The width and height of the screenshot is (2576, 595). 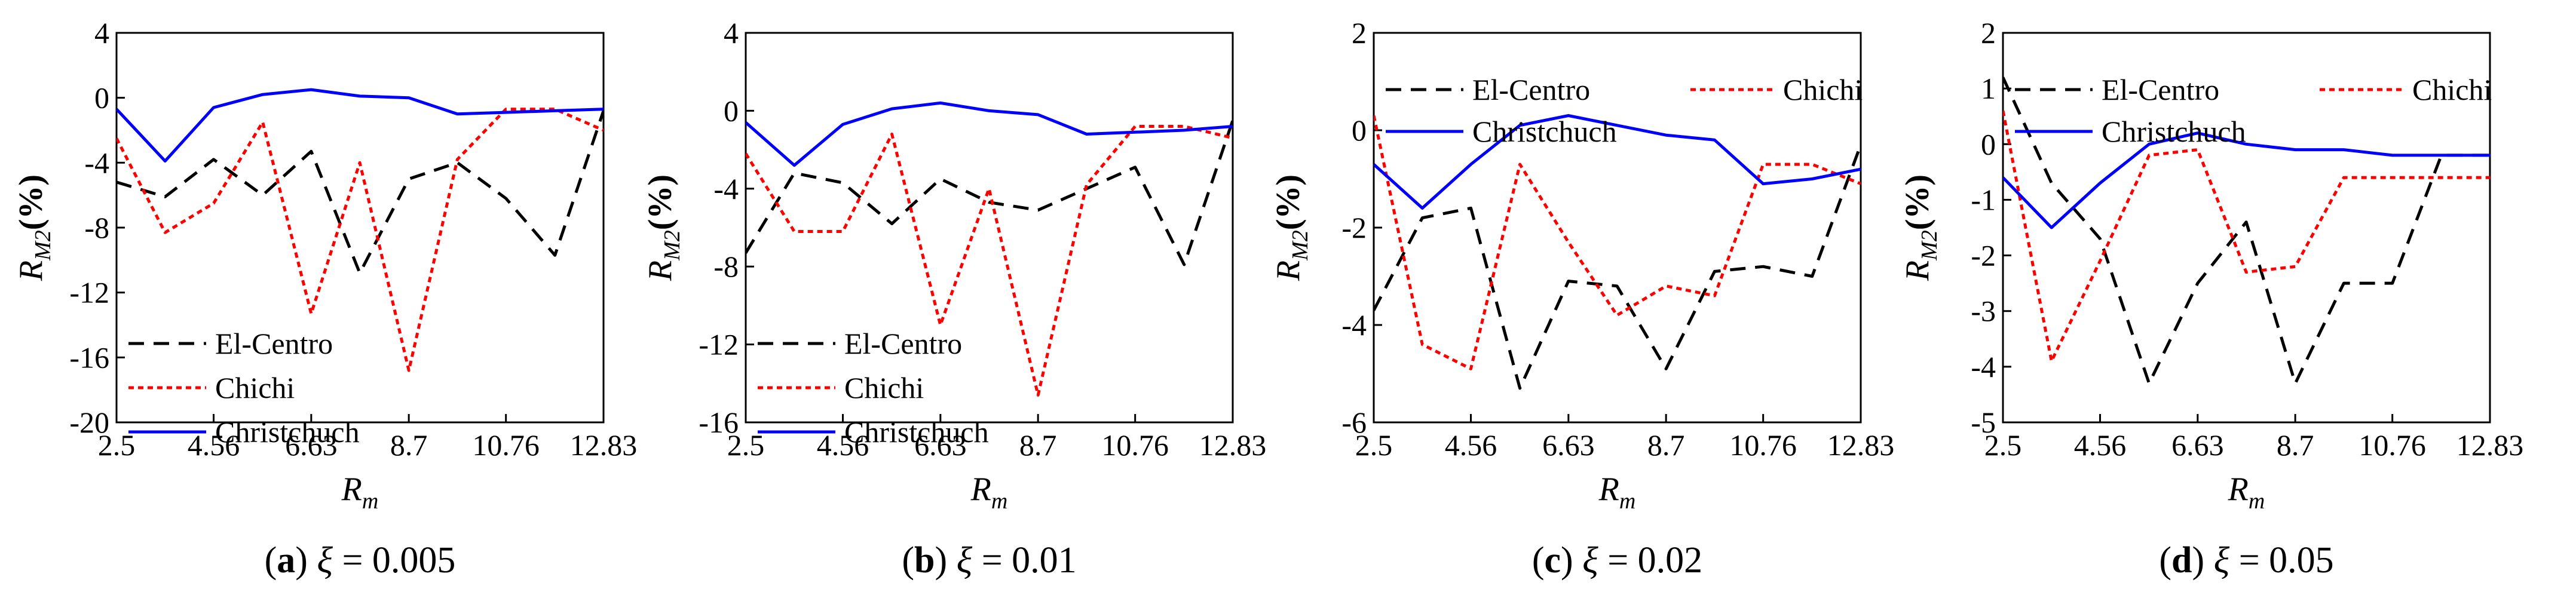 I want to click on caption-letter: b, so click(x=925, y=560).